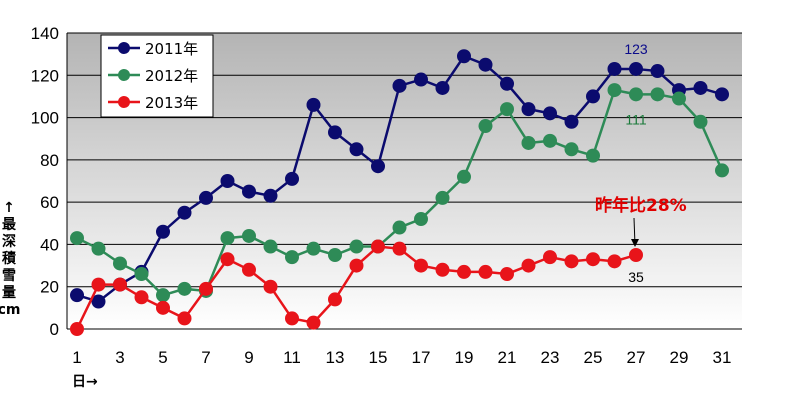 The height and width of the screenshot is (400, 793). Describe the element at coordinates (49, 160) in the screenshot. I see `y-tick-label: 80` at that location.